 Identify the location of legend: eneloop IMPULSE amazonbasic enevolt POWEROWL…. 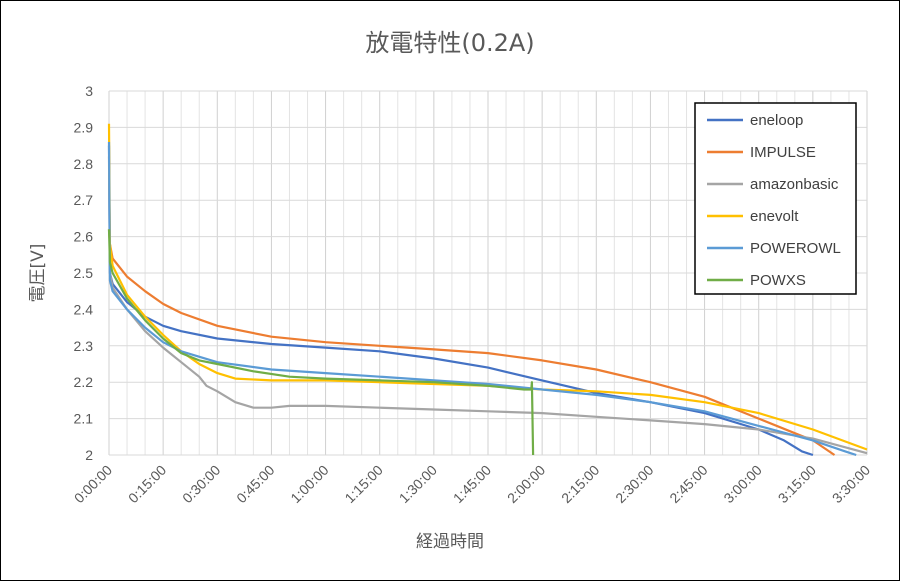
(775, 198).